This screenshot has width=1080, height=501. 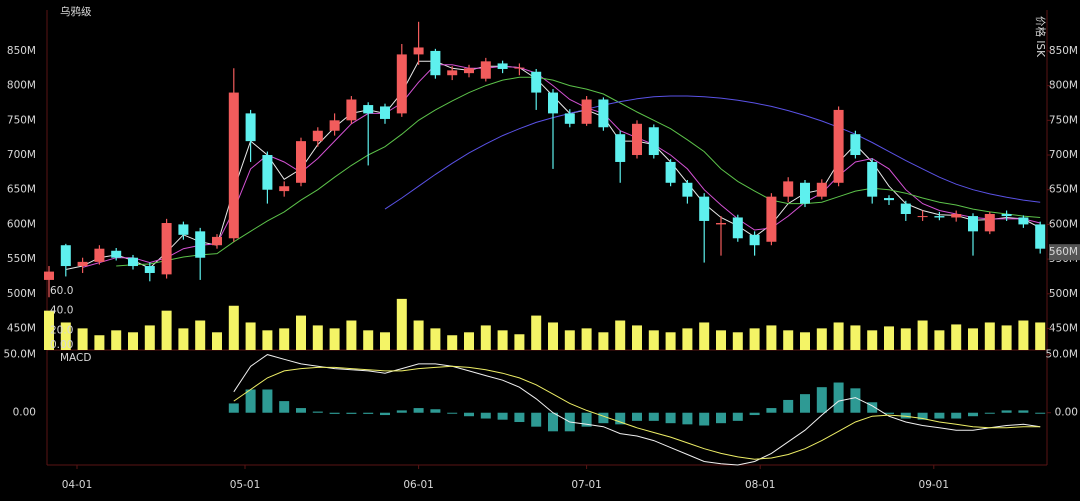 What do you see at coordinates (21, 259) in the screenshot?
I see `y-tick-label: 550M` at bounding box center [21, 259].